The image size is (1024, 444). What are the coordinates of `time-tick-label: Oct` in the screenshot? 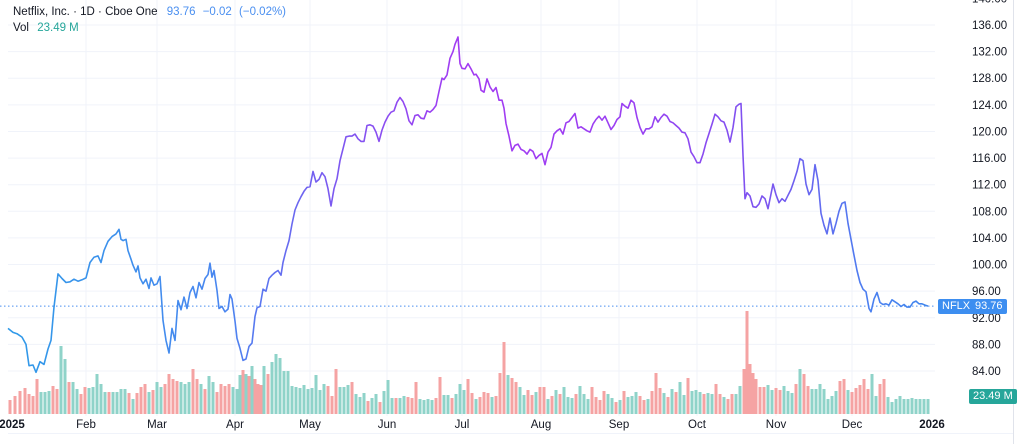 It's located at (697, 425).